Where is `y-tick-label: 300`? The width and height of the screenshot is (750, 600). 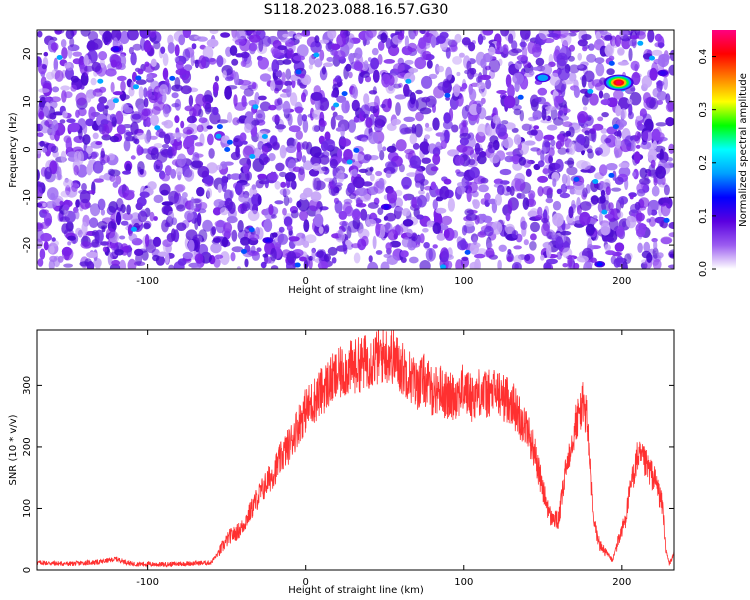 y-tick-label: 300 is located at coordinates (27, 385).